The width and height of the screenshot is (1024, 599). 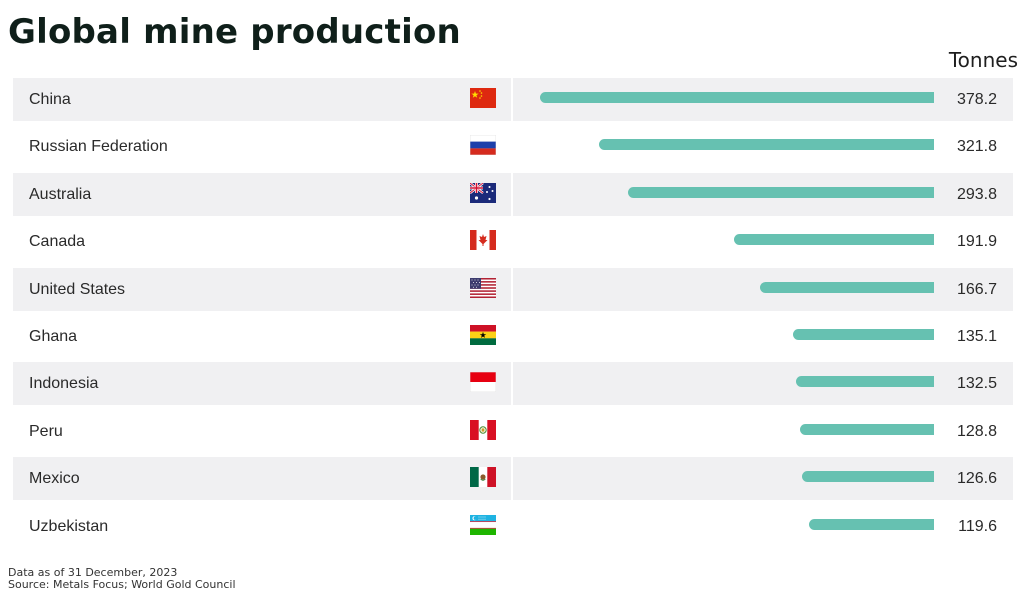 What do you see at coordinates (69, 526) in the screenshot?
I see `category-label: Uzbekistan` at bounding box center [69, 526].